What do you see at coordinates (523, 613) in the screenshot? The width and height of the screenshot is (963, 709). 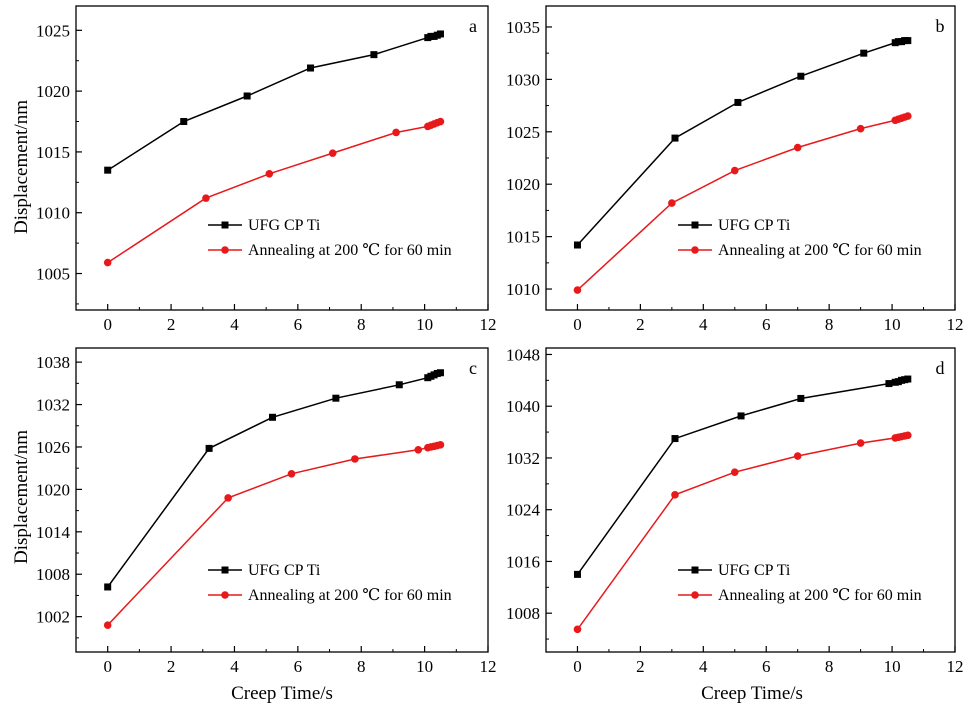 I see `y-tick-label: 1008` at bounding box center [523, 613].